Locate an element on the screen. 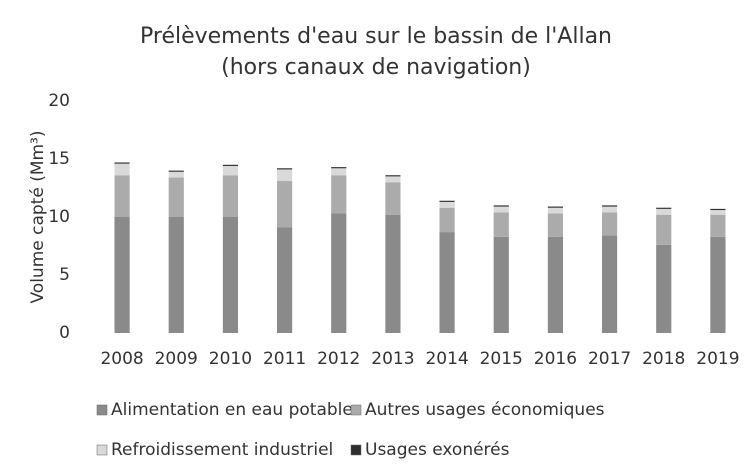 Image resolution: width=751 pixels, height=467 pixels. legend-label: Refroidissement industriel is located at coordinates (222, 450).